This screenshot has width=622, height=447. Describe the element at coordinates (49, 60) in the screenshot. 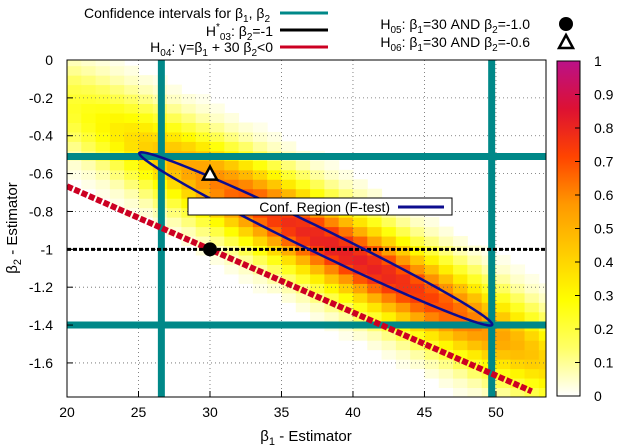

I see `y-tick-label: 0` at that location.